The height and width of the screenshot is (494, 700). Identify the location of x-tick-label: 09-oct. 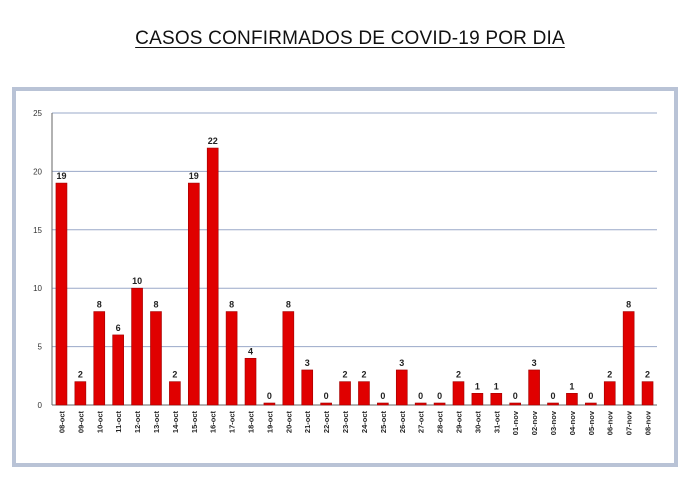
(80, 422).